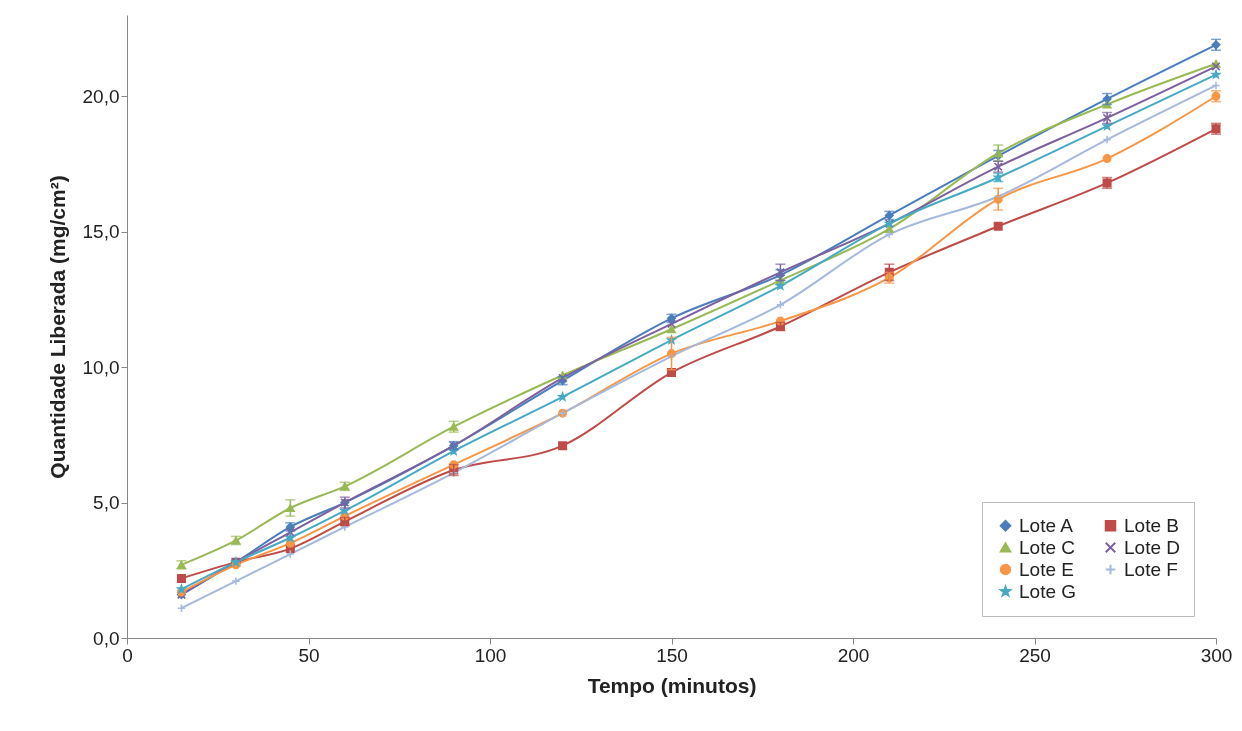 The width and height of the screenshot is (1242, 731). What do you see at coordinates (101, 367) in the screenshot?
I see `y-tick-label: 10,0` at bounding box center [101, 367].